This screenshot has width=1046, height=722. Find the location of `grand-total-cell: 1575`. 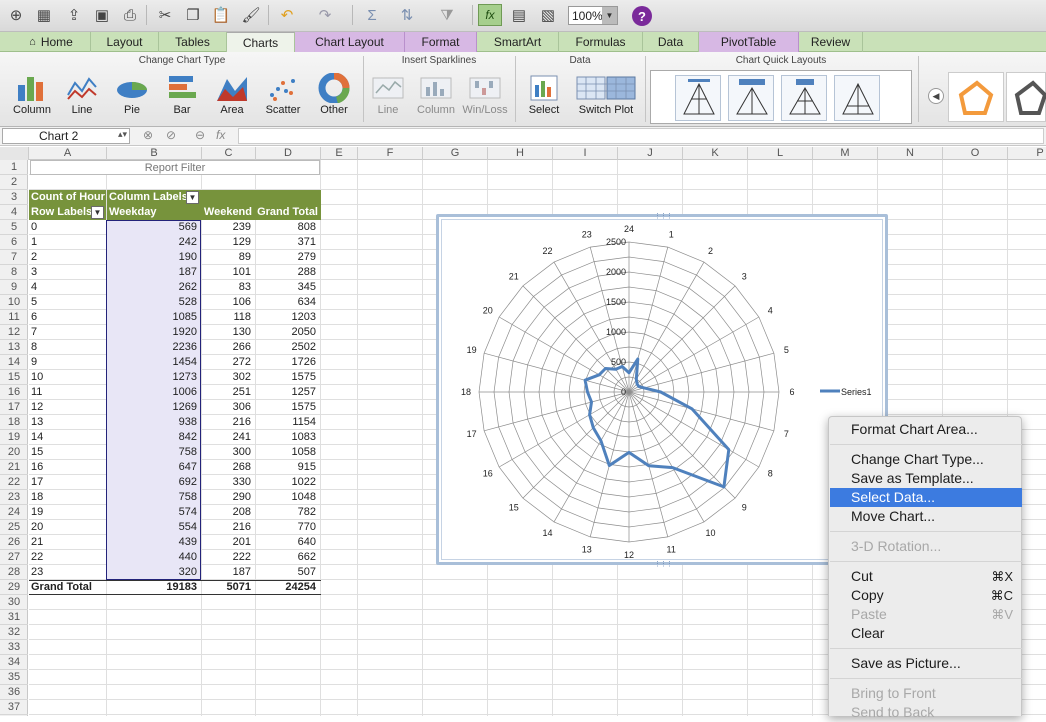

grand-total-cell: 1575 is located at coordinates (303, 377).